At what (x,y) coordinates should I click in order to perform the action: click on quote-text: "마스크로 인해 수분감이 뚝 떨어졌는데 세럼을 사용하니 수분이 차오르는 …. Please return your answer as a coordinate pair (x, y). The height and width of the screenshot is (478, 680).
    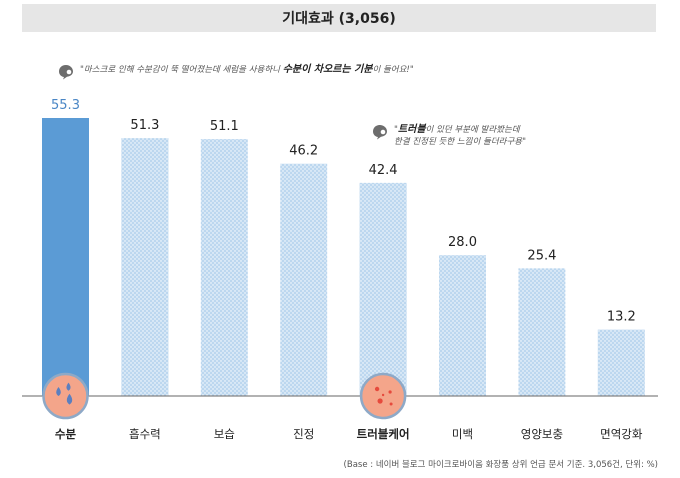
    Looking at the image, I should click on (247, 69).